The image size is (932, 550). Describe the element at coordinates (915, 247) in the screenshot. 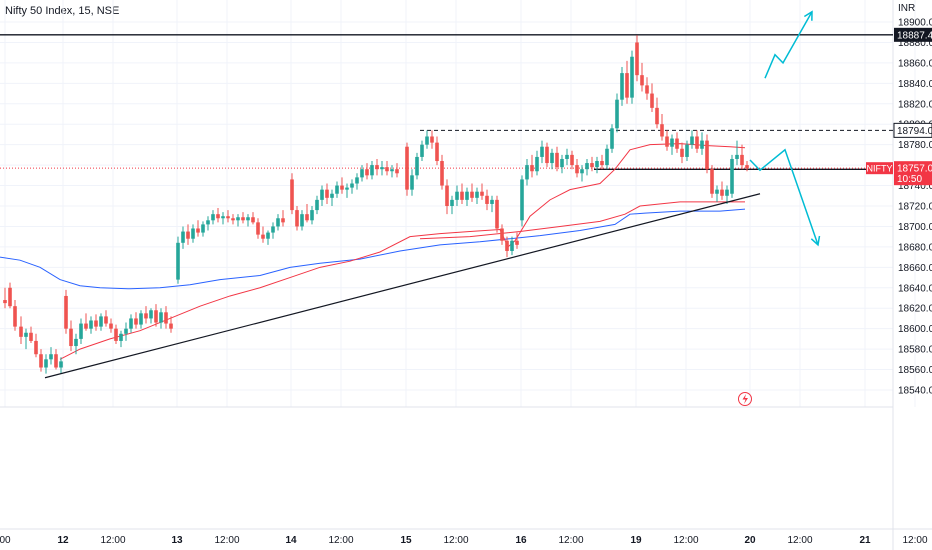

I see `y-tick-label: 18680.00` at that location.